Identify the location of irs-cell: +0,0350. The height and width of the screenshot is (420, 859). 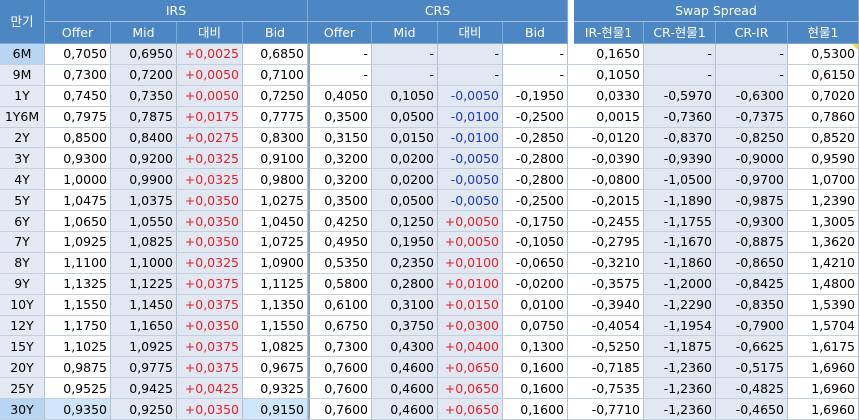
(210, 222).